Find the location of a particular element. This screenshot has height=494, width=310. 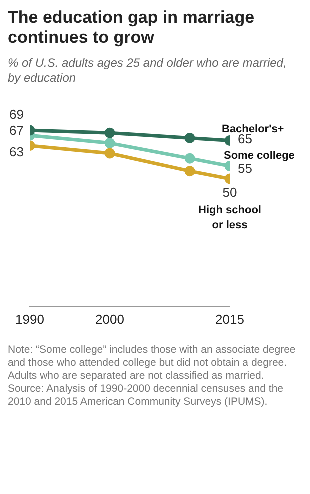

text: Note: “Some college” includes those with an associate degree and those who attended college but did not obtain a degree. Adults who are separated are not classified as married. is located at coordinates (152, 363).